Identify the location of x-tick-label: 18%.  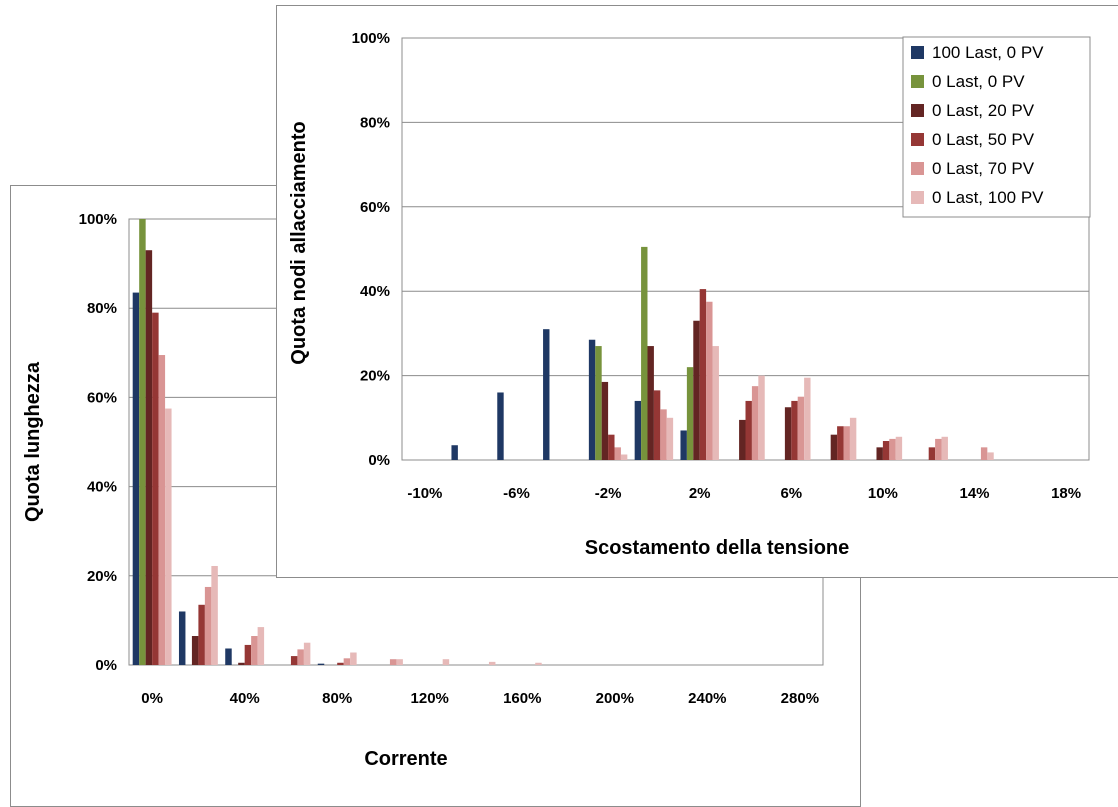
(1066, 493).